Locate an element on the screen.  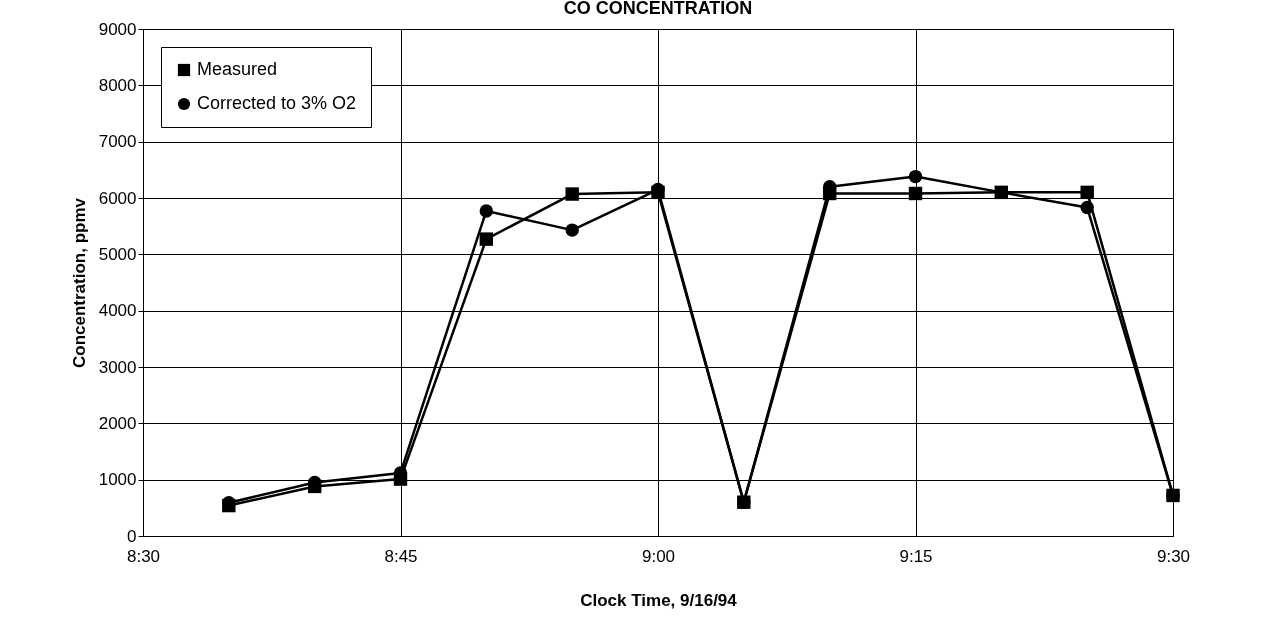
y-axis-title: Concentration, ppmv is located at coordinates (79, 283).